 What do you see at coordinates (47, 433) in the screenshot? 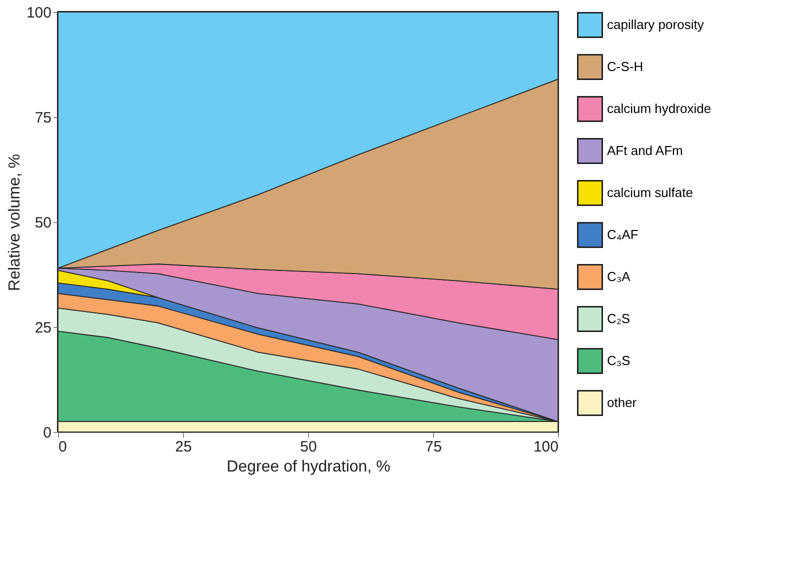
I see `y-tick-label: 0` at bounding box center [47, 433].